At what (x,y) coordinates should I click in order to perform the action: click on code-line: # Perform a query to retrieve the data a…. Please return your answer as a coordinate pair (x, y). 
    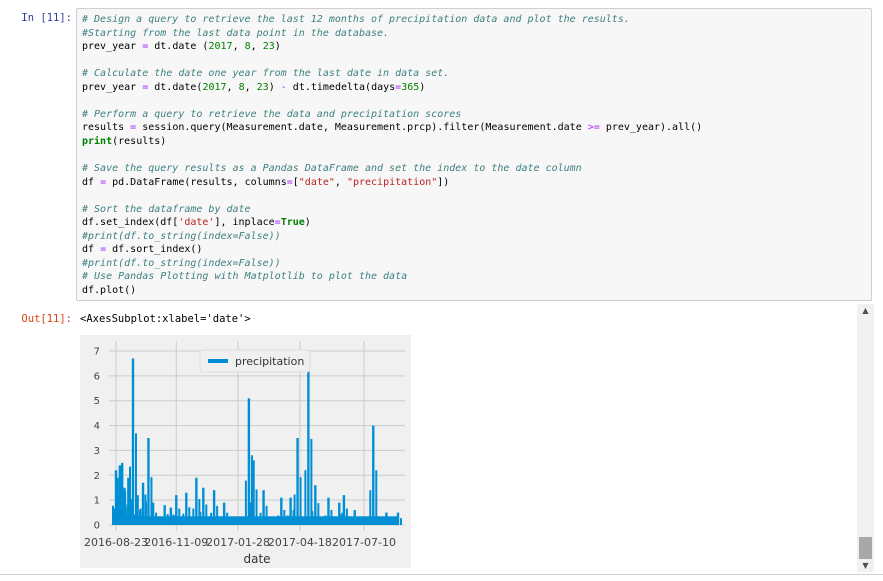
    Looking at the image, I should click on (271, 114).